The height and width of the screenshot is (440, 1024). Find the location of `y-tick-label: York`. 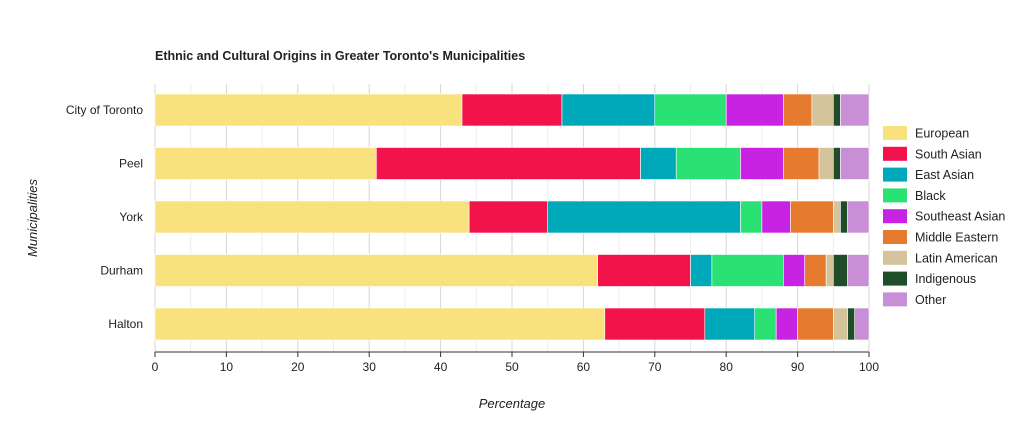

y-tick-label: York is located at coordinates (131, 217).